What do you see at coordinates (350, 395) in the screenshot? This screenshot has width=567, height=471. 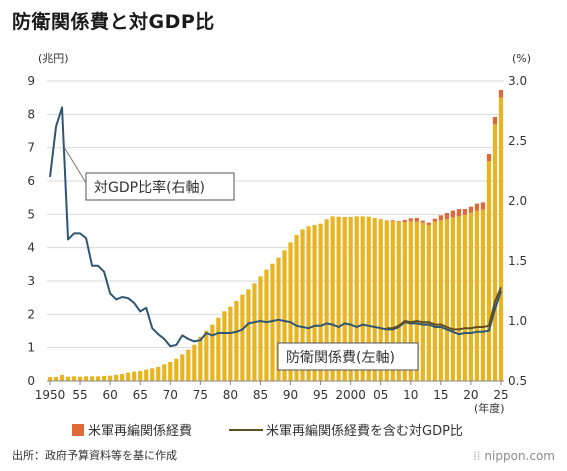 I see `x-tick-label: 2000` at bounding box center [350, 395].